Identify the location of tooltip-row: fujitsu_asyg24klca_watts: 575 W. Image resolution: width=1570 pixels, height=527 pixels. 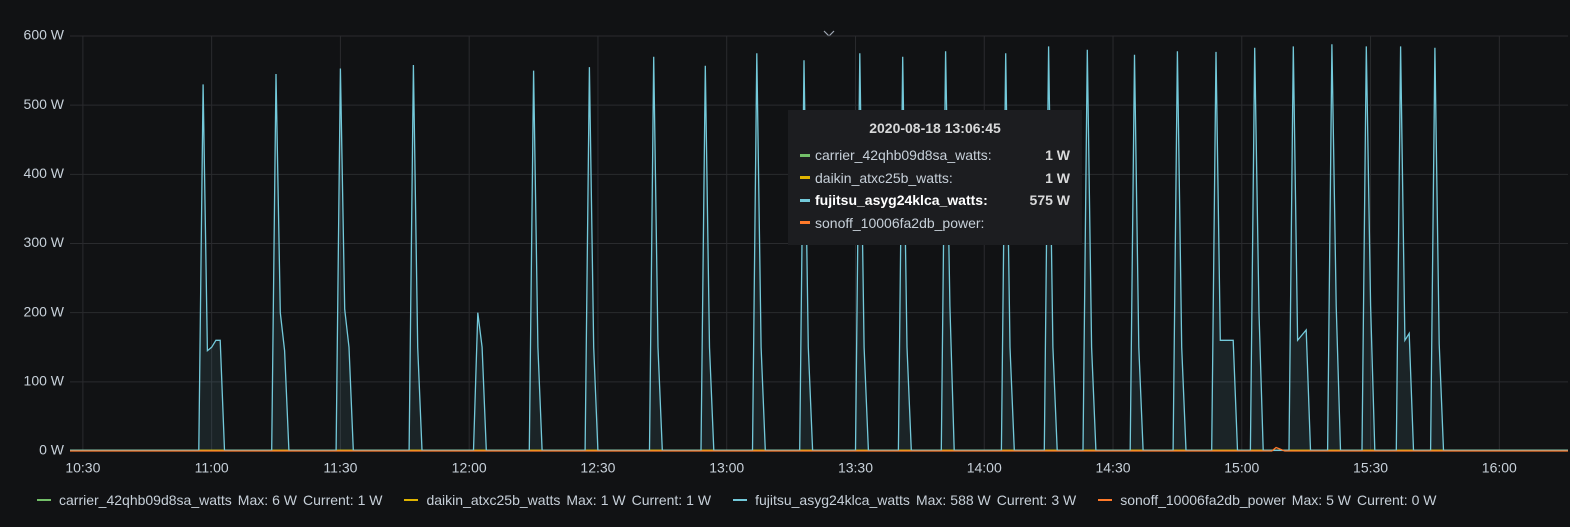
(935, 200).